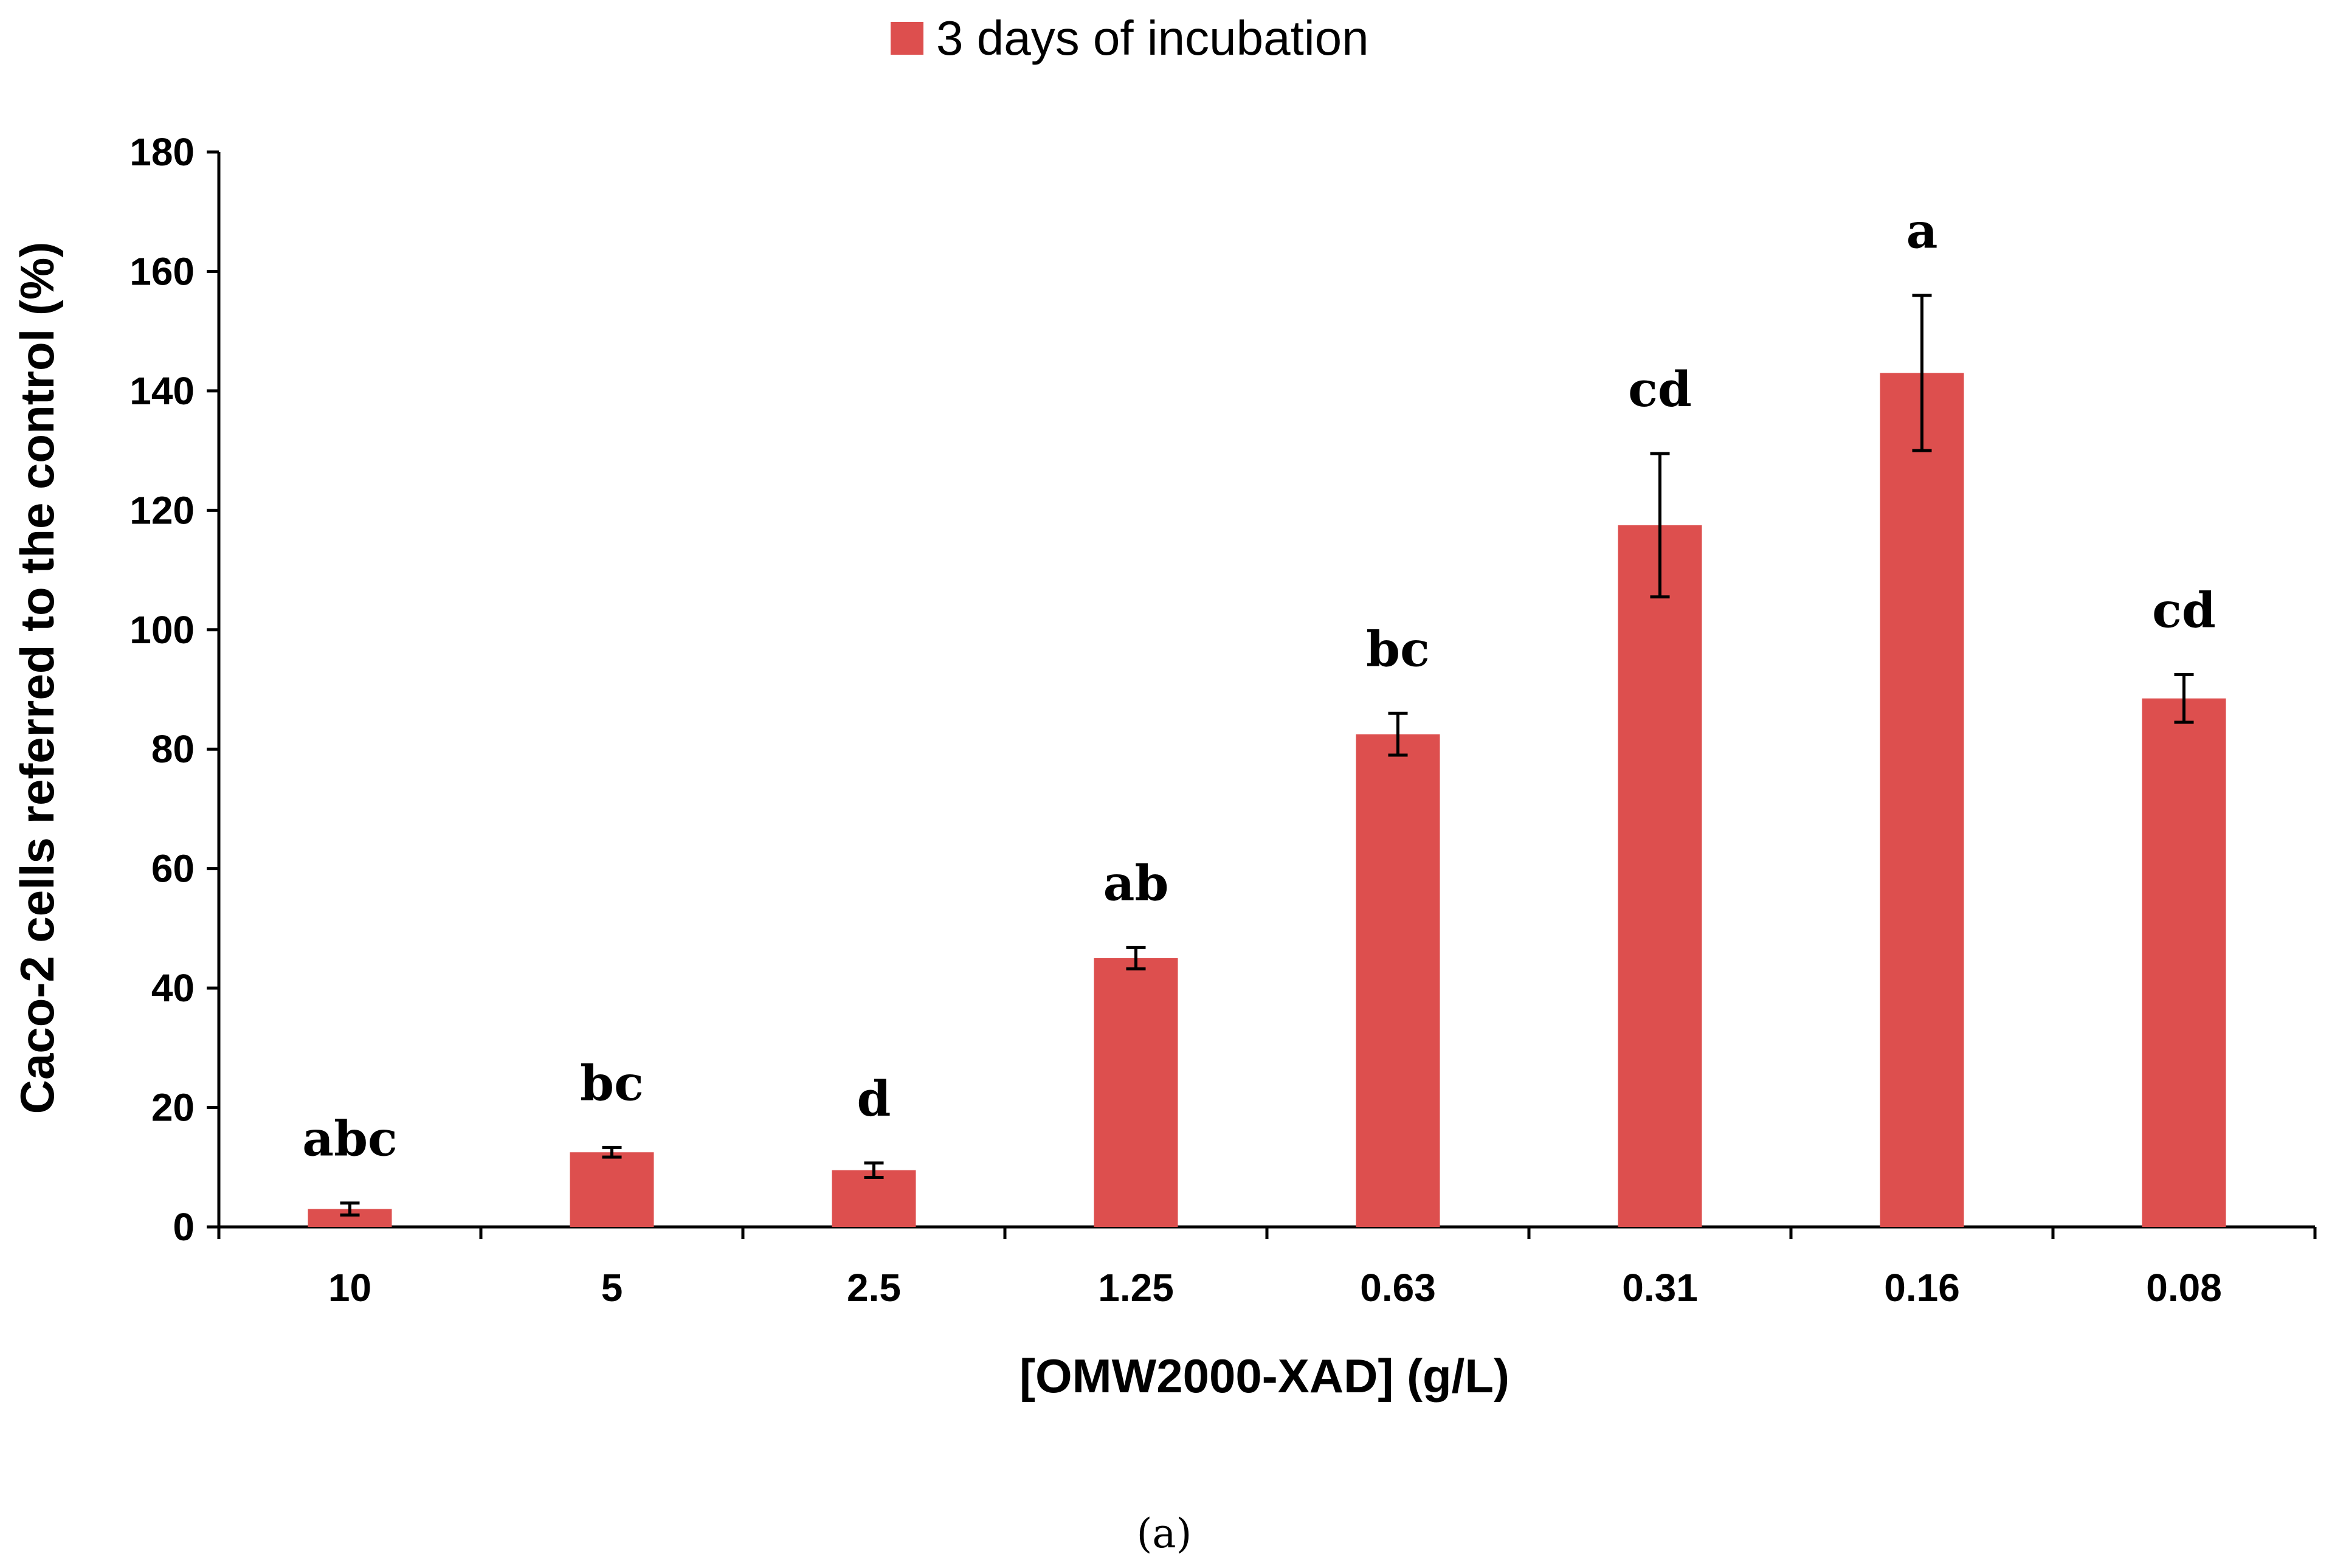 This screenshot has height=1568, width=2332. I want to click on y-tick-label: 0, so click(184, 1227).